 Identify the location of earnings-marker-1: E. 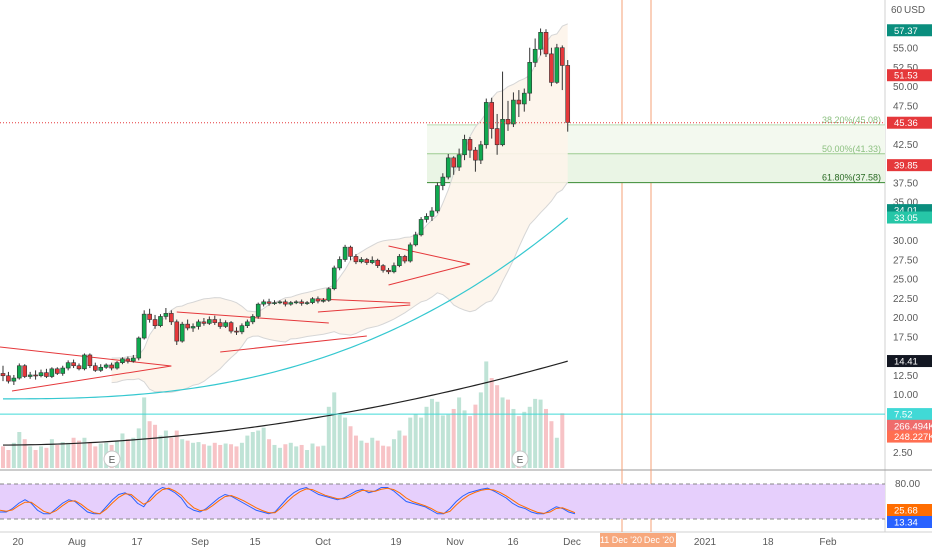
(112, 459).